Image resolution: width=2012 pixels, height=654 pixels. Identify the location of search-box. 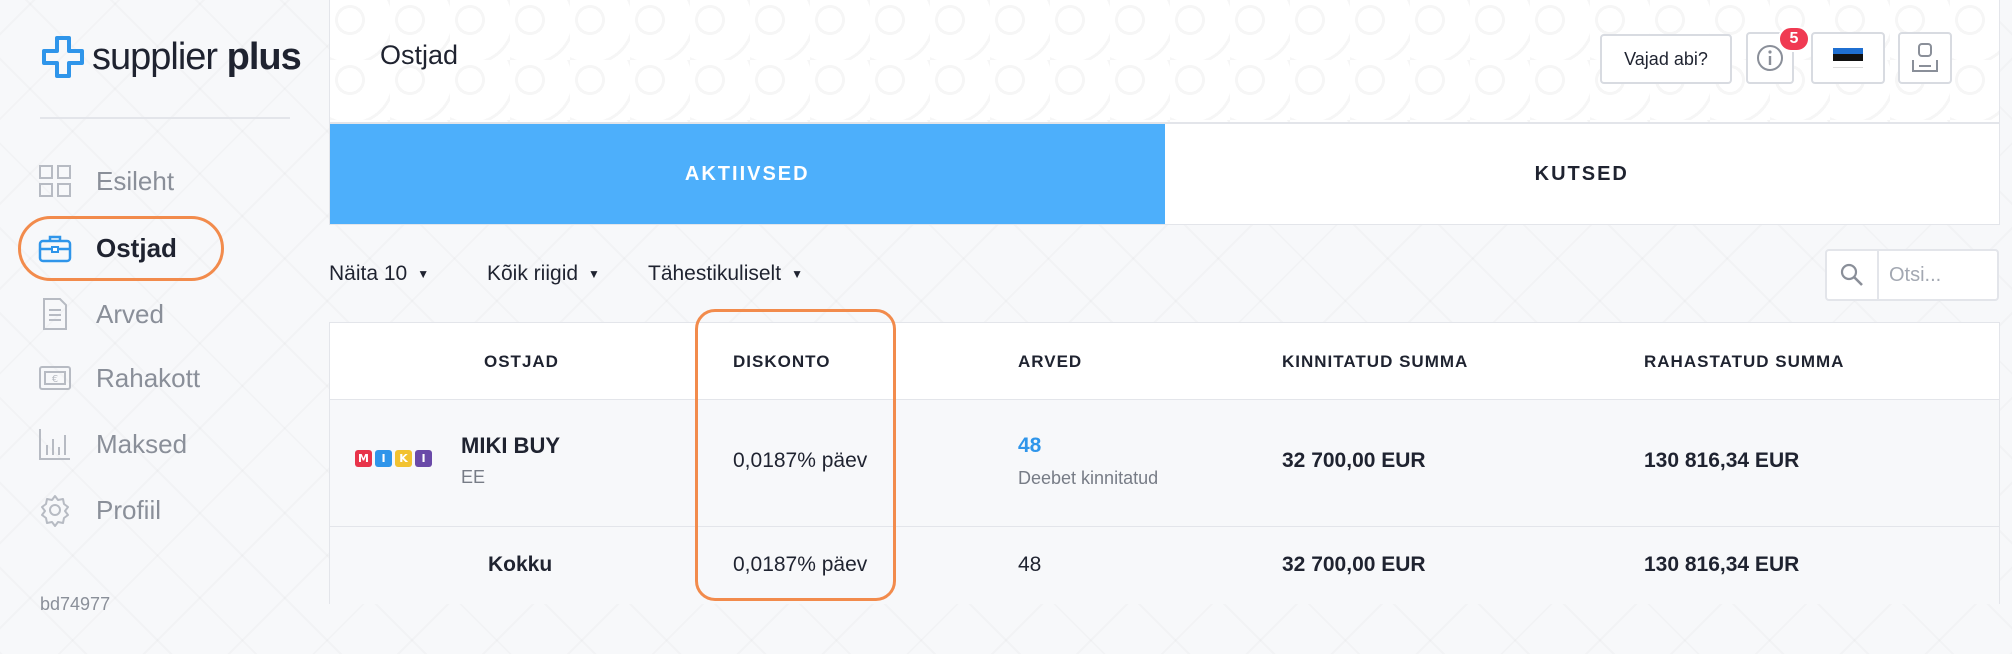
(1912, 275).